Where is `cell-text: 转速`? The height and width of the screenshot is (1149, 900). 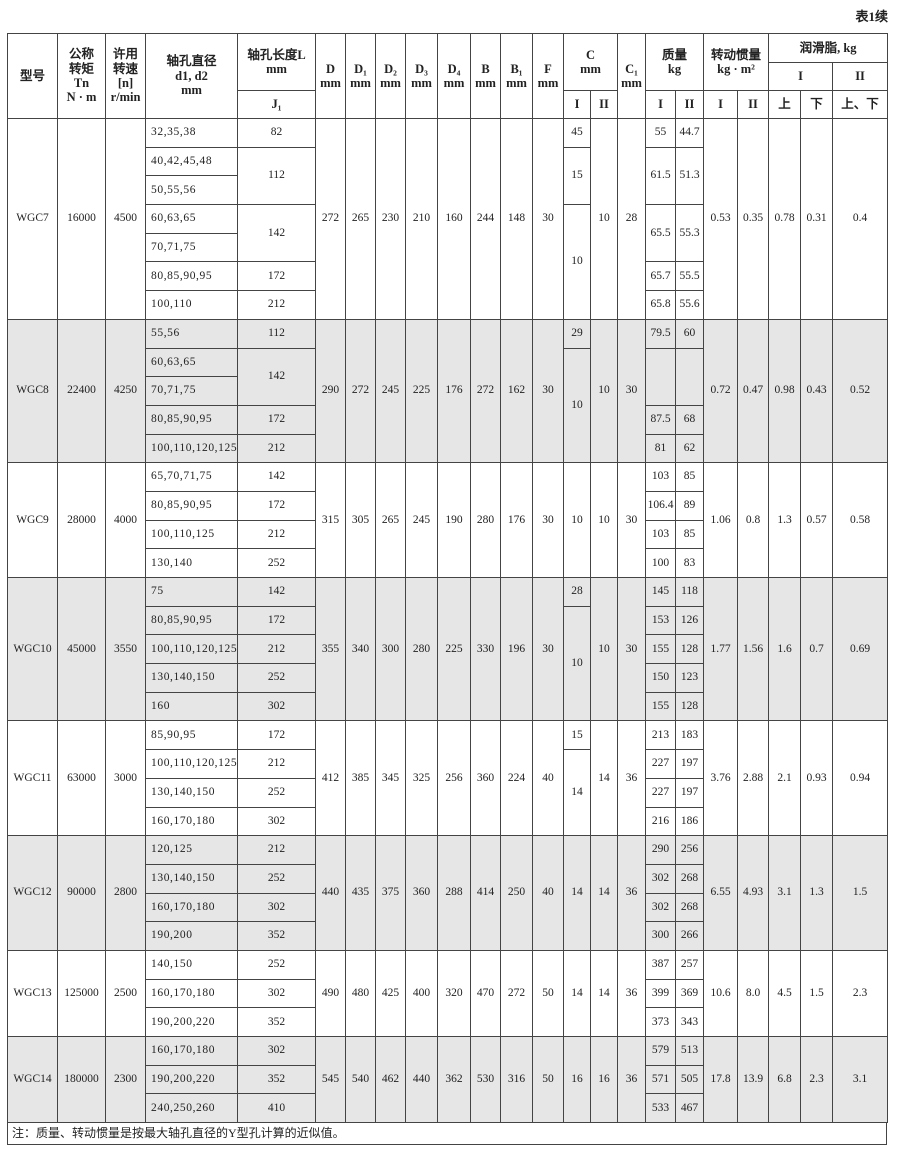
cell-text: 转速 is located at coordinates (125, 68).